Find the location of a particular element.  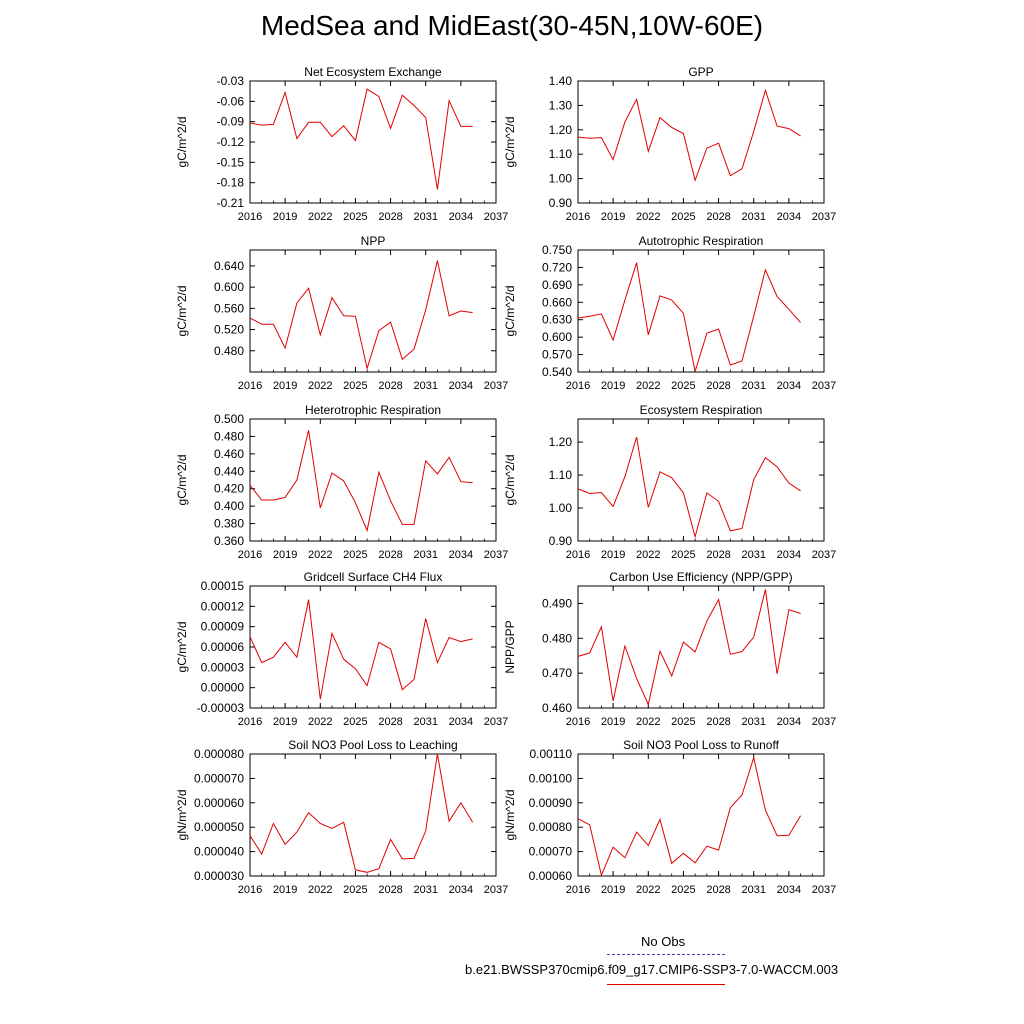

y-tick-label: 0.540 is located at coordinates (557, 372).